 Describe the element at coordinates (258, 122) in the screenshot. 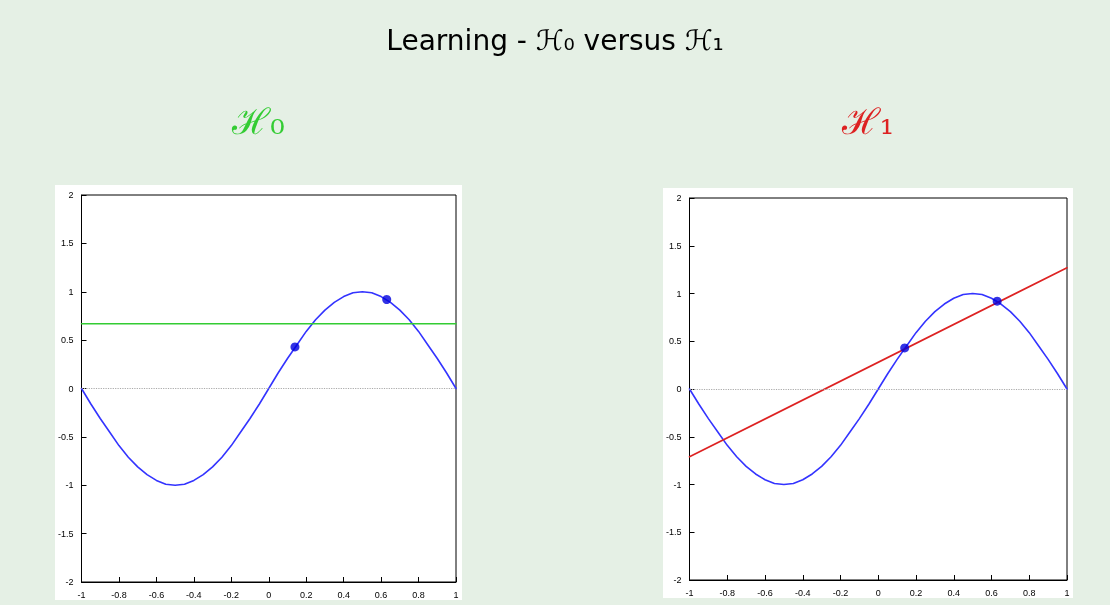

I see `chart-title: ℋ₀` at that location.